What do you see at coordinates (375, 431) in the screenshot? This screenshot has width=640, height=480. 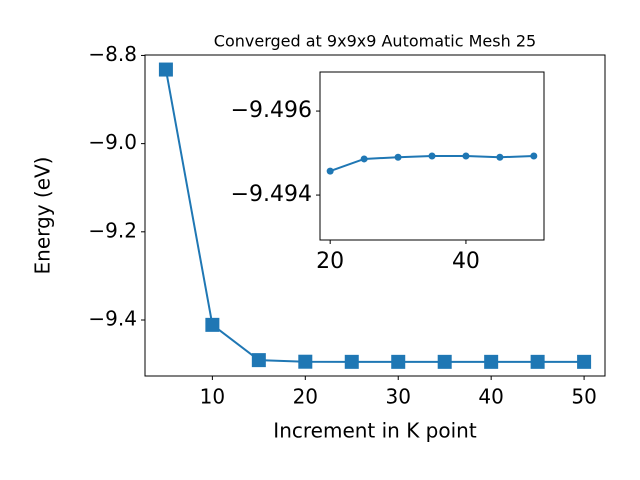 I see `x-axis-label: Increment in K point` at bounding box center [375, 431].